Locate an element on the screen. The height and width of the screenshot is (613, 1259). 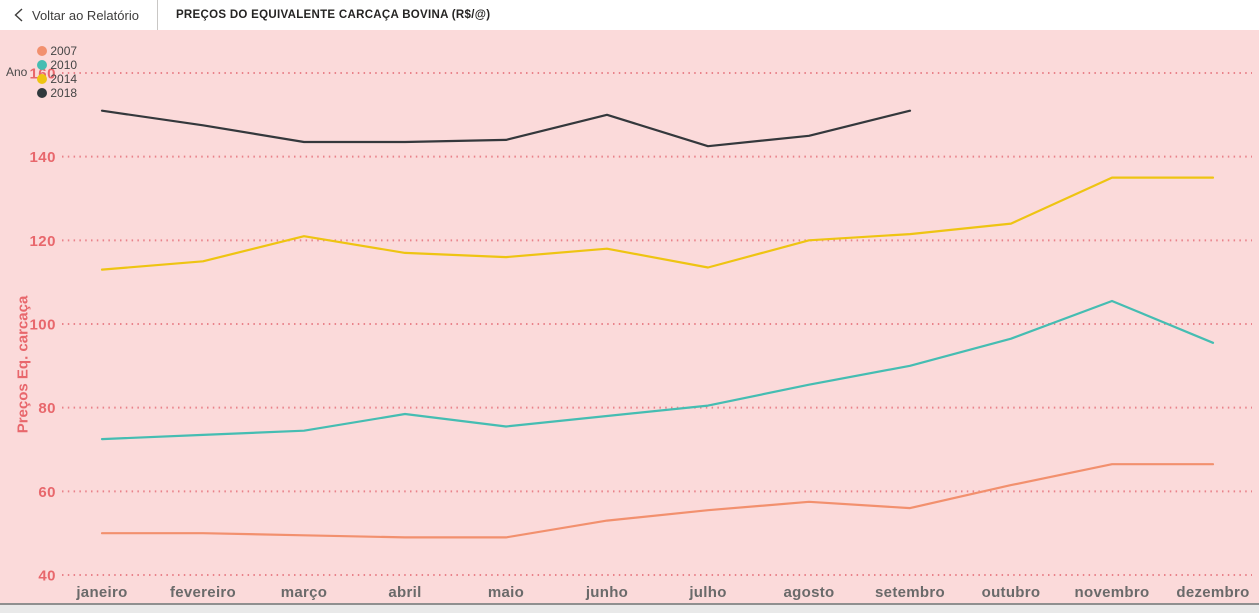
x-tick-label-janeiro: janeiro is located at coordinates (101, 592).